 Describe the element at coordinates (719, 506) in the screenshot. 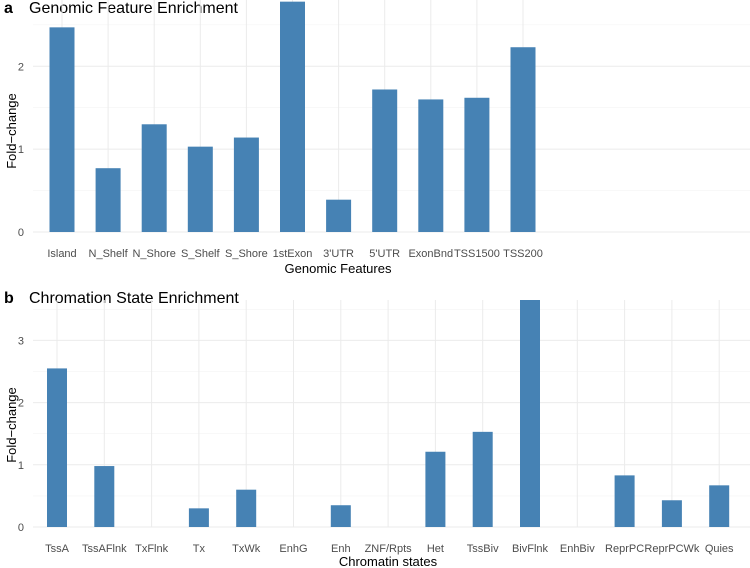

I see `bar-quies` at that location.